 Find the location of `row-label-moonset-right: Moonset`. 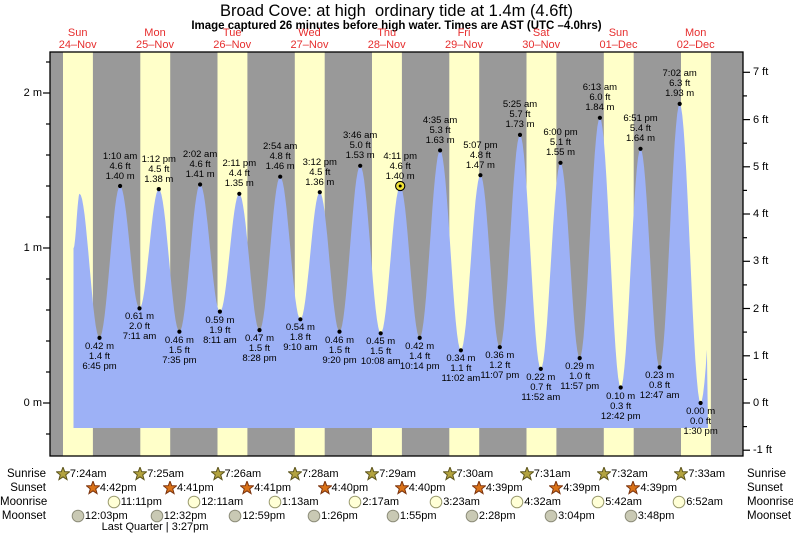

row-label-moonset-right: Moonset is located at coordinates (769, 516).